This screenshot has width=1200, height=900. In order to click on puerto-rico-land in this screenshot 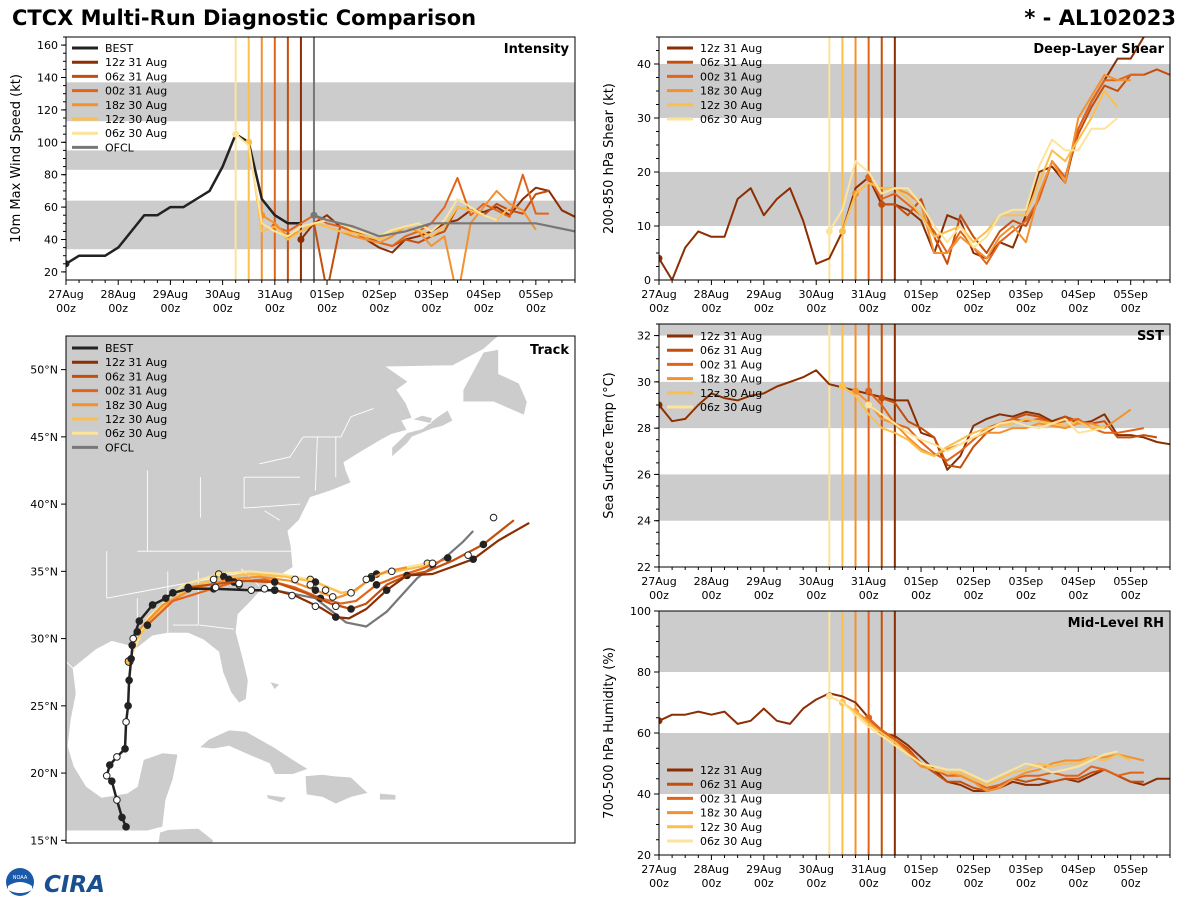, I will do `click(388, 796)`.